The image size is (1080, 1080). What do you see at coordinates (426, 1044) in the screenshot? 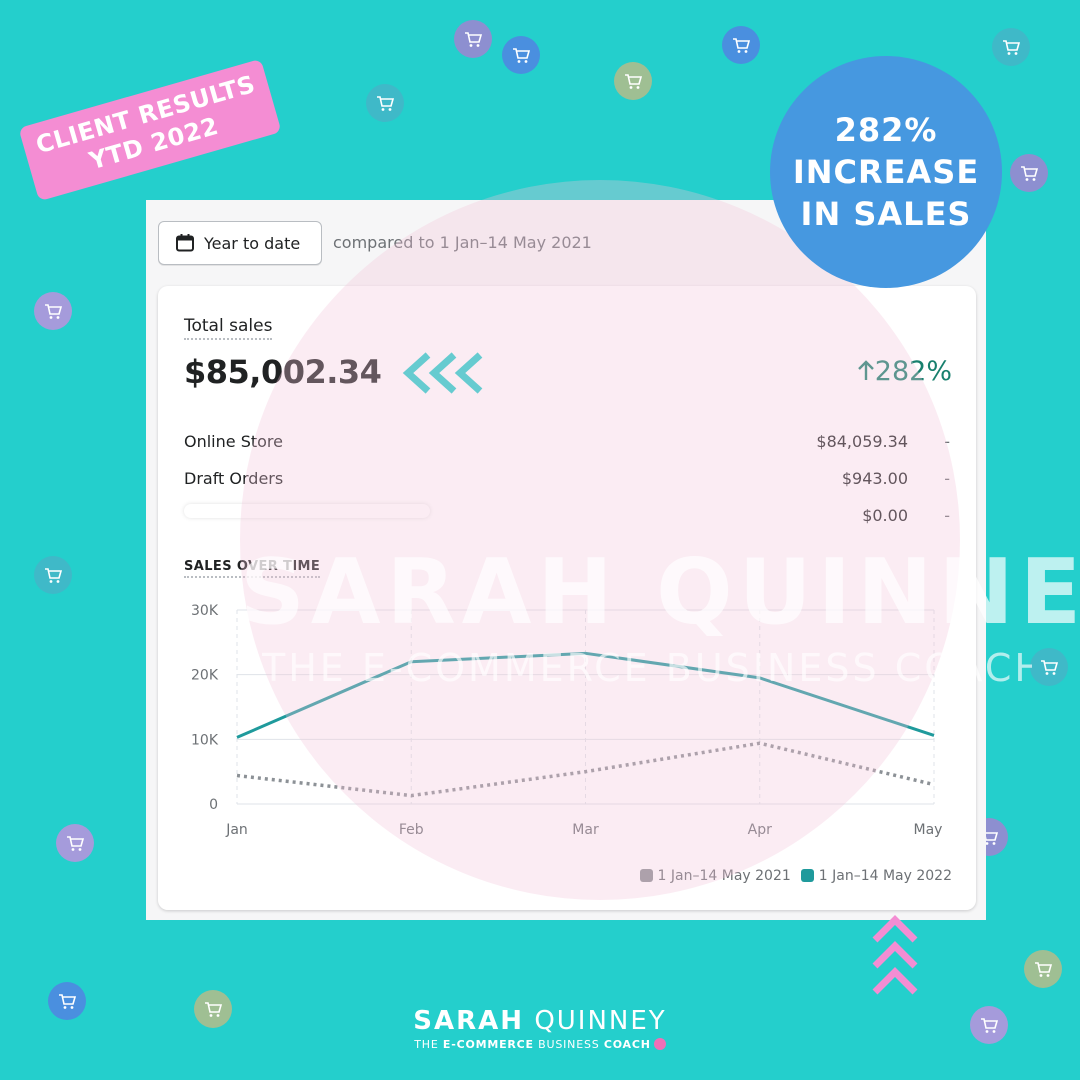
I see `brand-sub-pre: THE` at bounding box center [426, 1044].